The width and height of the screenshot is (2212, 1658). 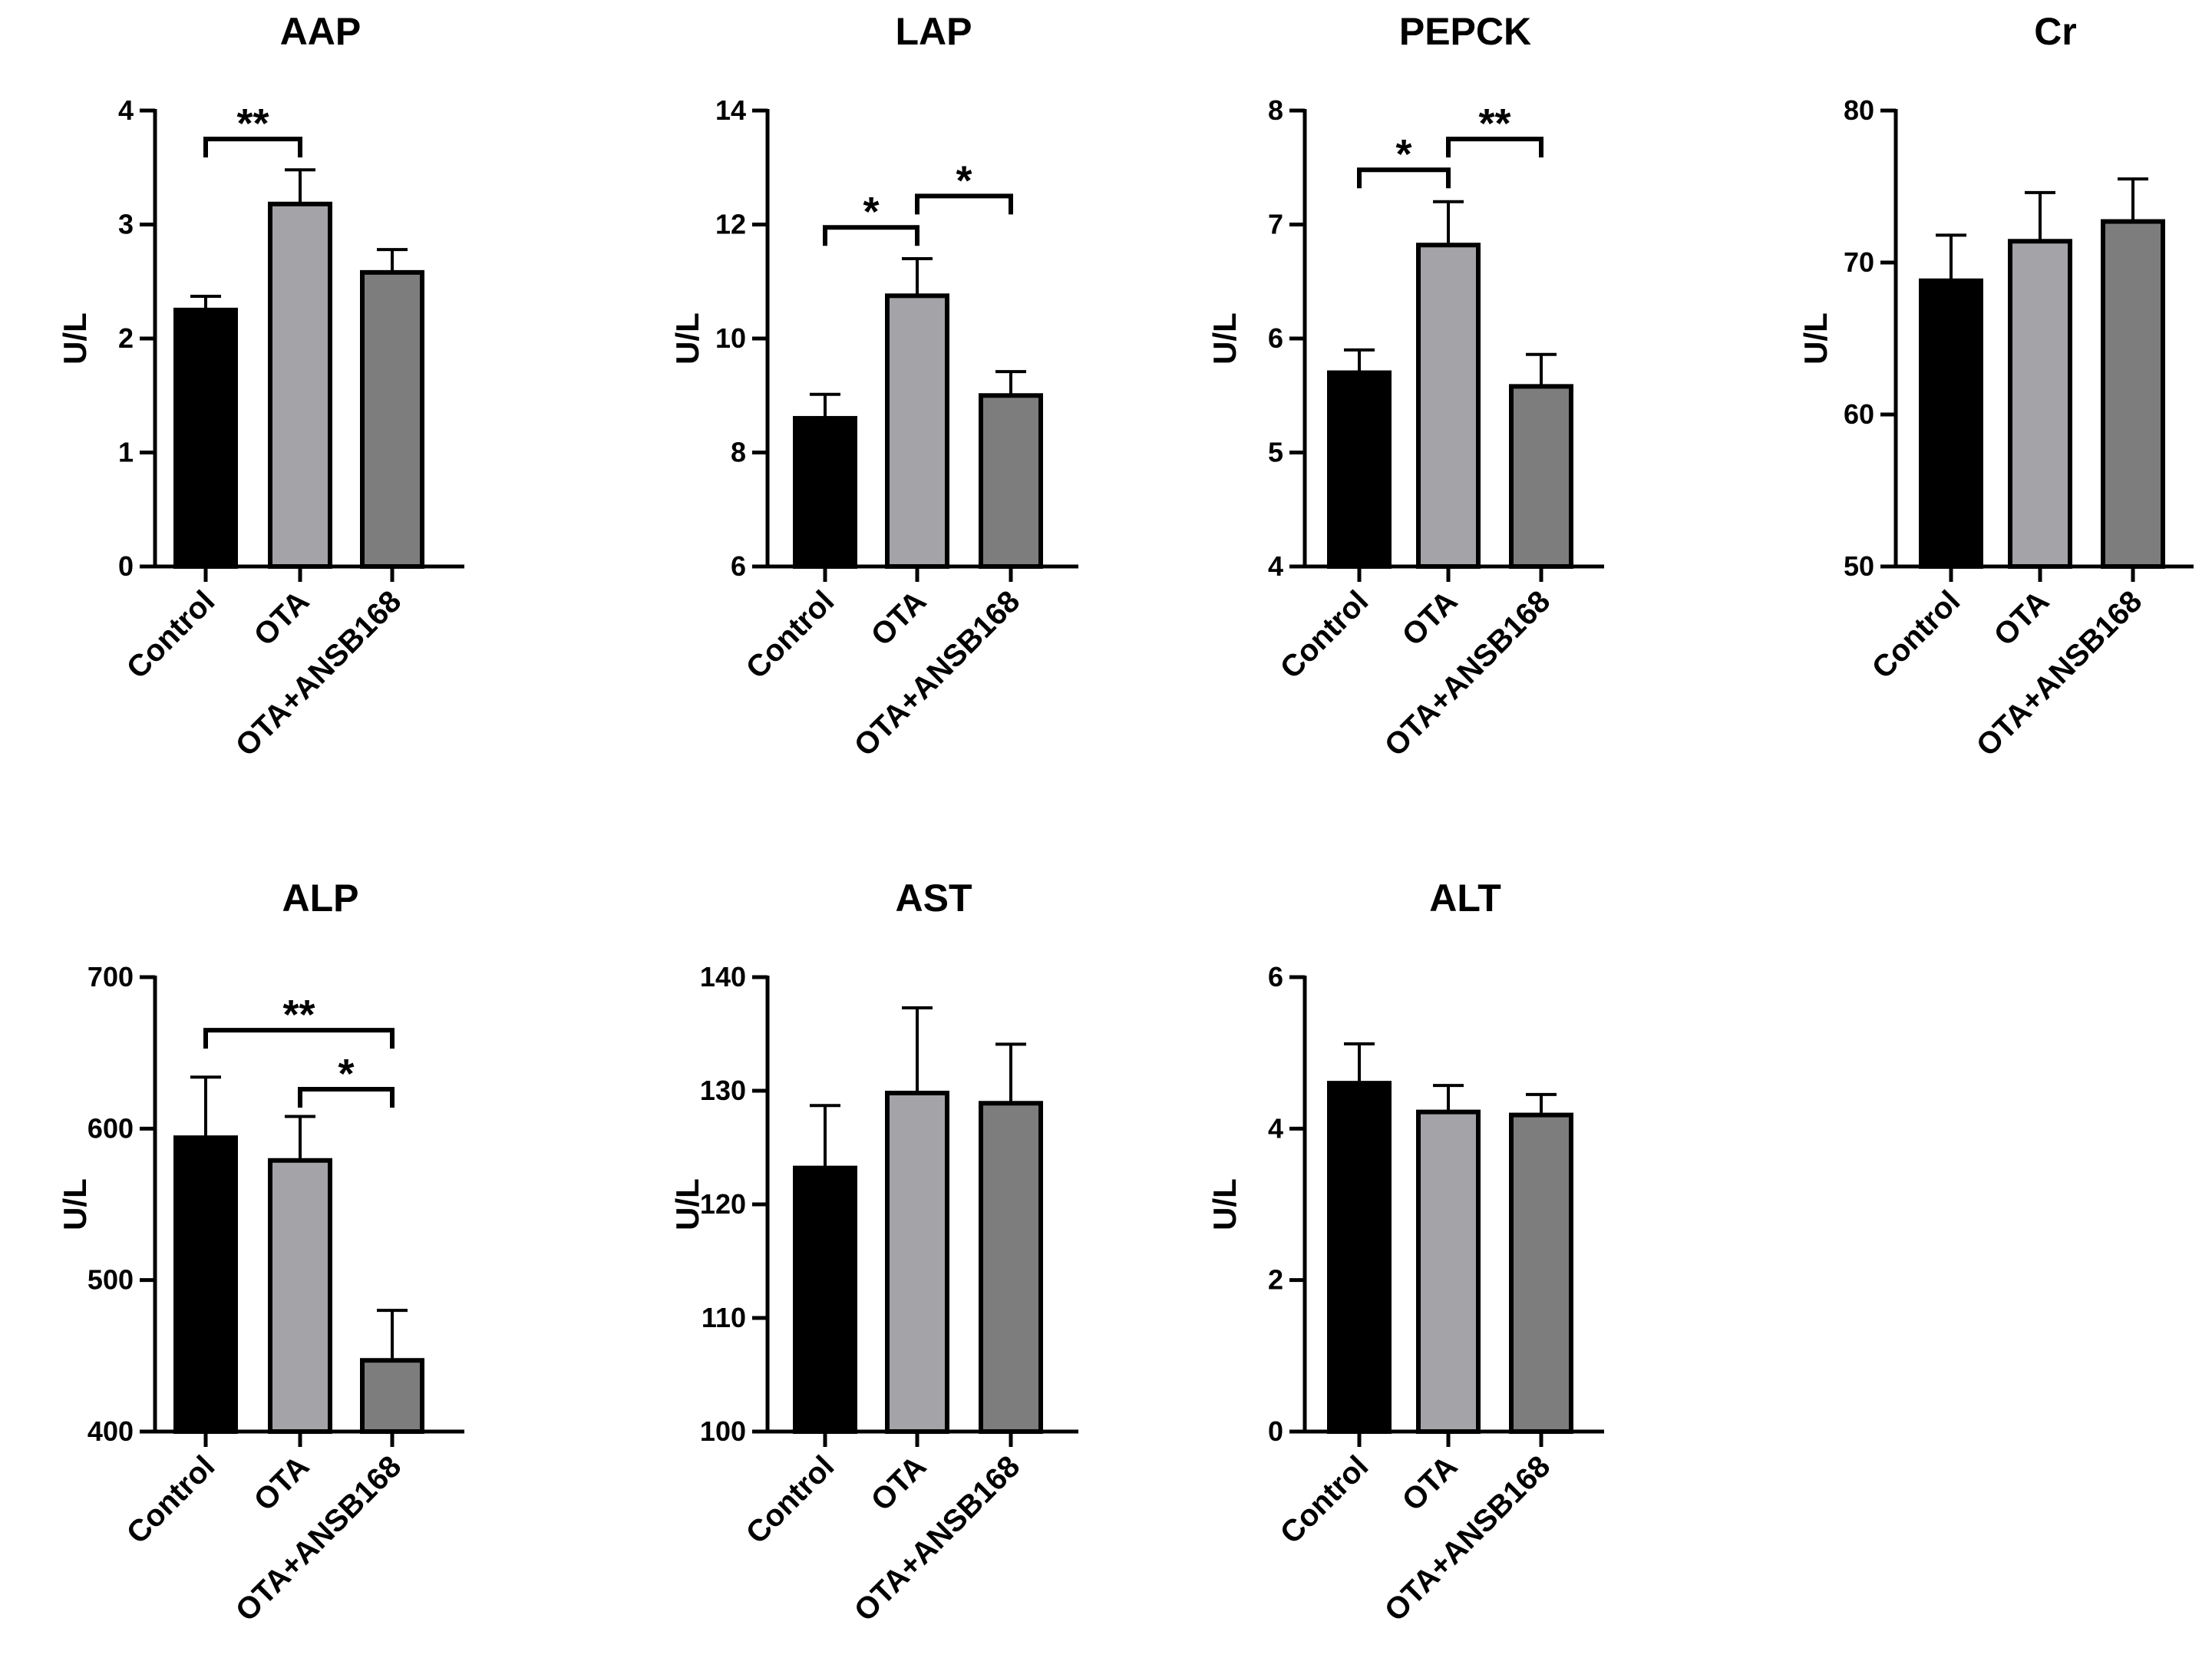 I want to click on y-tick-label: 60, so click(x=1859, y=414).